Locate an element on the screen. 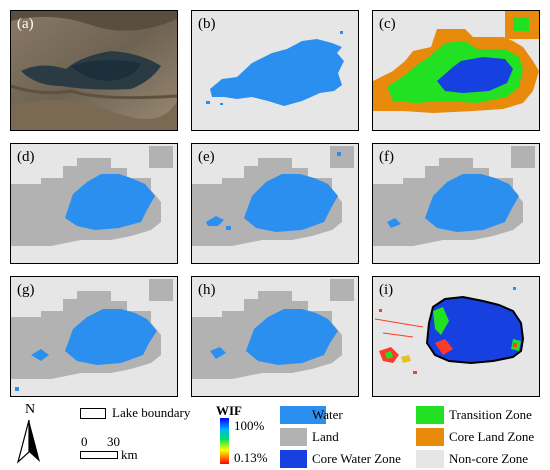  lake-boundary-swatch is located at coordinates (93, 413).